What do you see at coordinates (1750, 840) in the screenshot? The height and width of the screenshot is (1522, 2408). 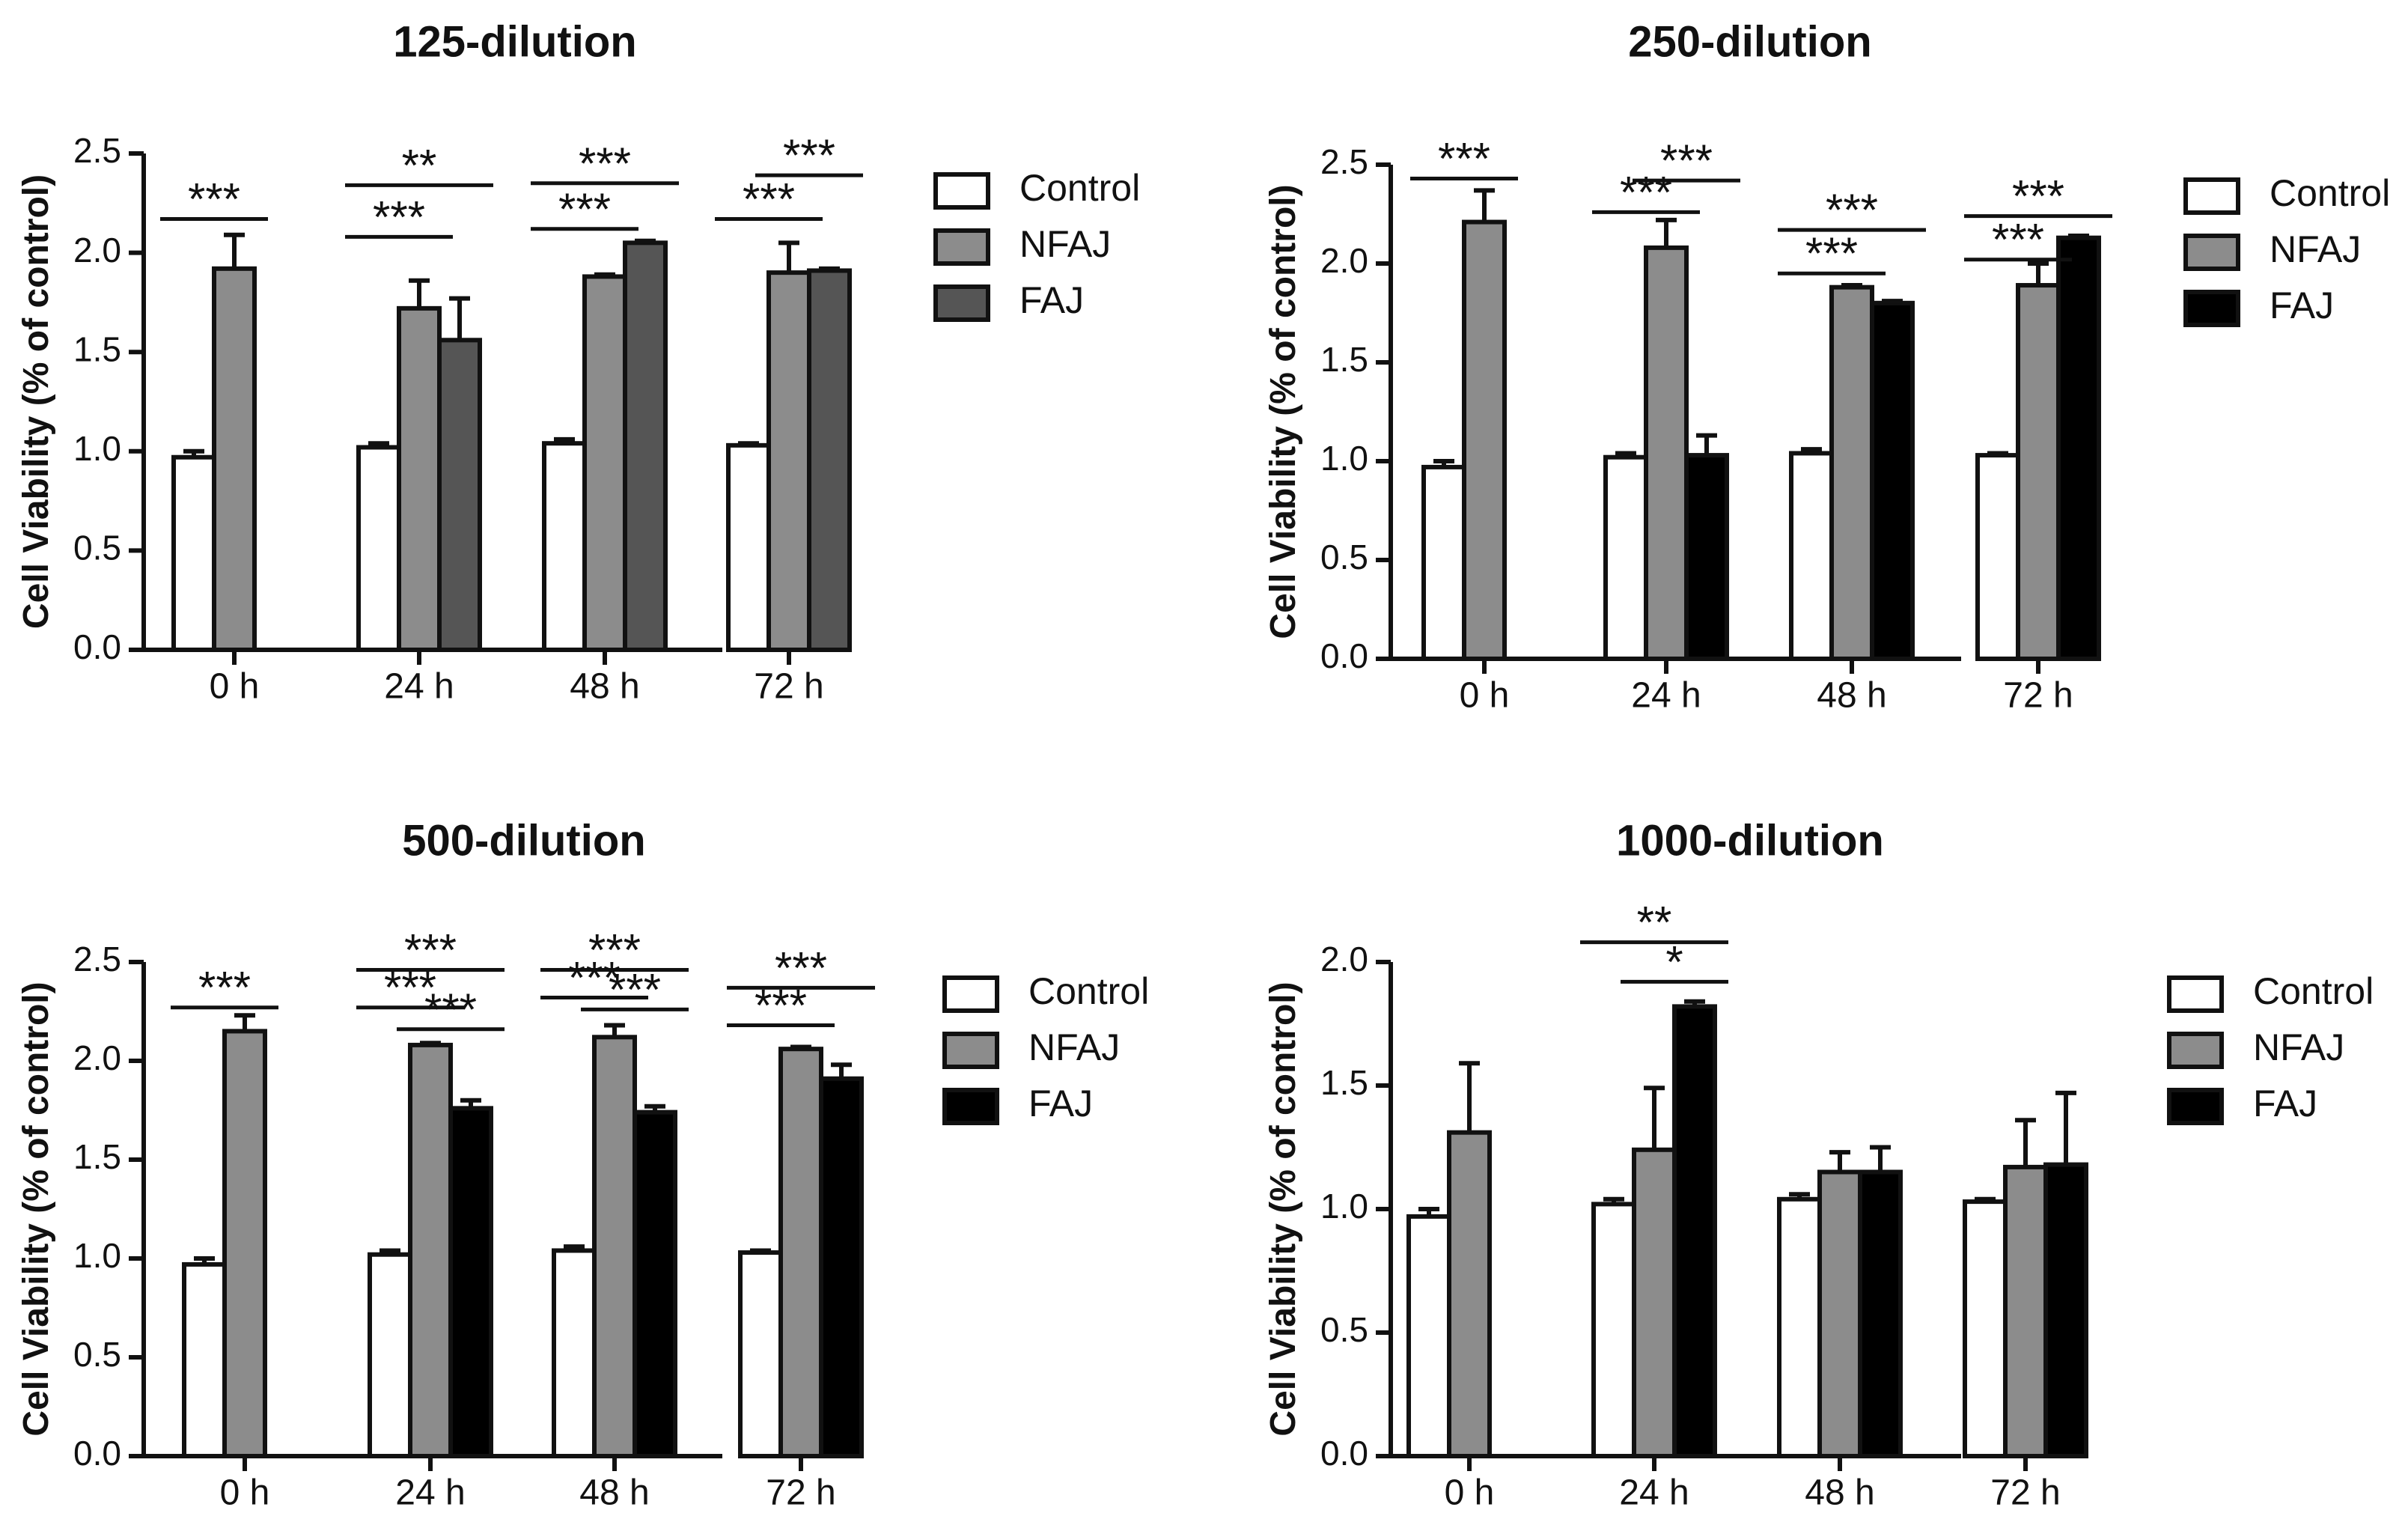 I see `chart-title: 1000-dilution` at bounding box center [1750, 840].